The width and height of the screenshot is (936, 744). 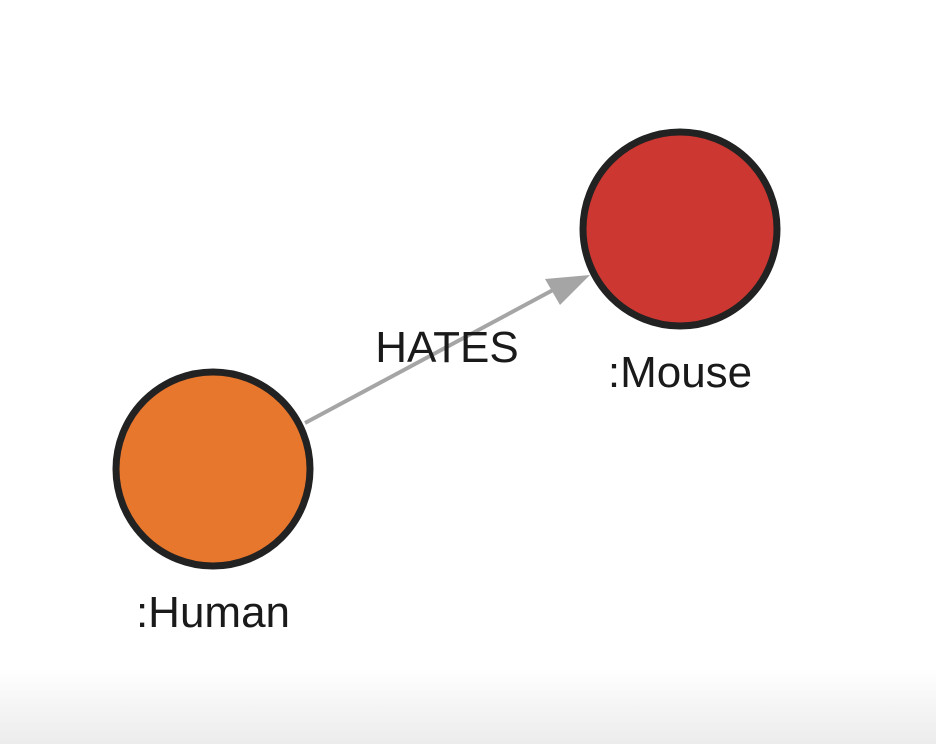 I want to click on node-human-label: :Human, so click(x=213, y=612).